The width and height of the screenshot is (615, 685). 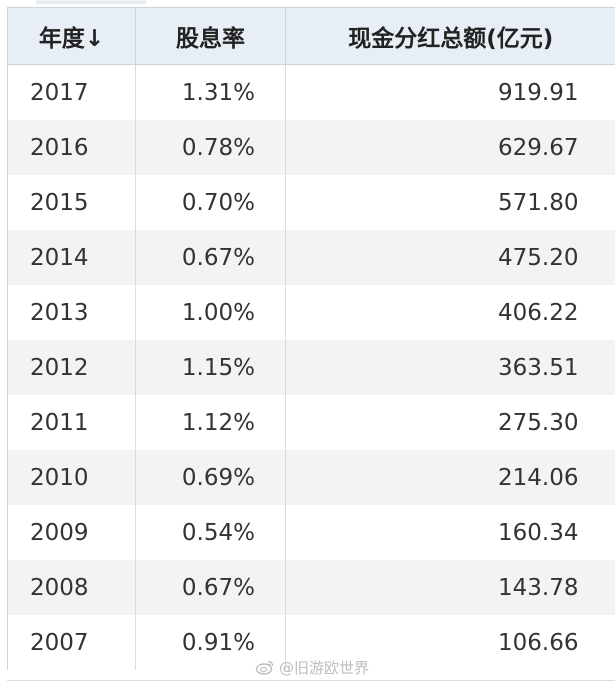 What do you see at coordinates (91, 2) in the screenshot?
I see `cropped-heading-fragment` at bounding box center [91, 2].